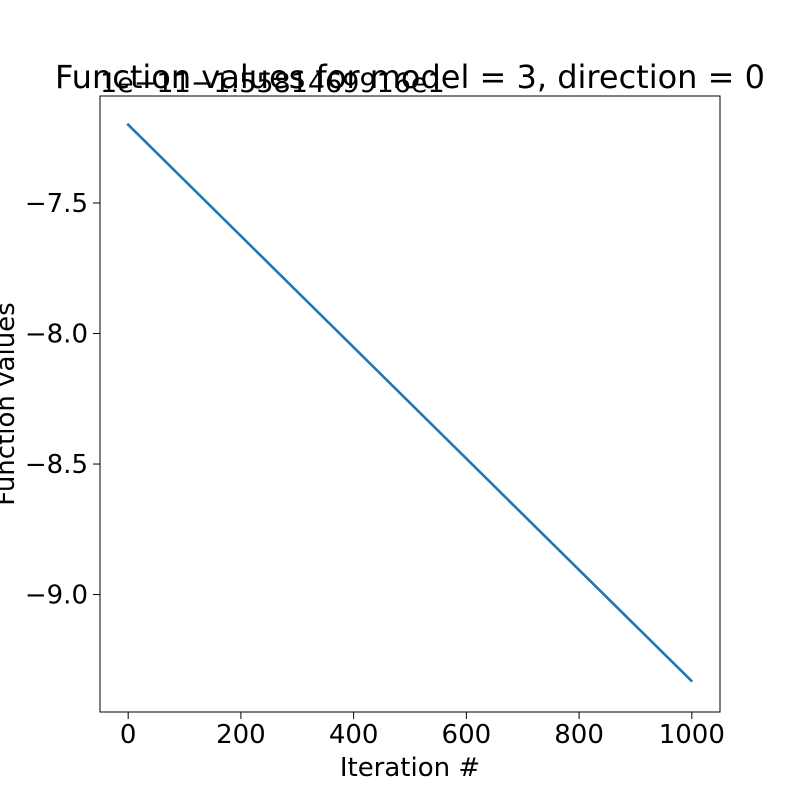 The height and width of the screenshot is (800, 800). I want to click on y-axis: −7.5 −8.0 −8.5 −9.0, so click(62, 400).